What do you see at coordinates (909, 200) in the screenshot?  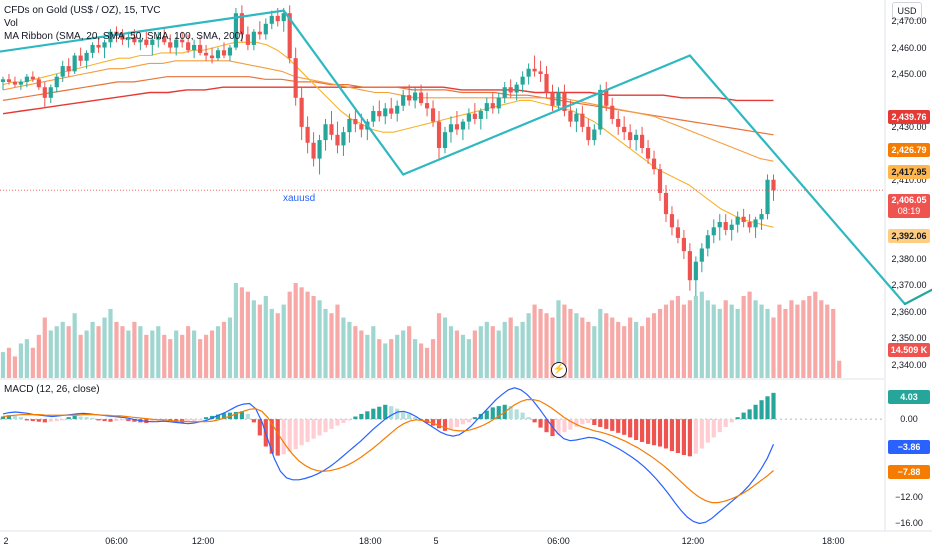 I see `price-badge-value: 2,406.05` at bounding box center [909, 200].